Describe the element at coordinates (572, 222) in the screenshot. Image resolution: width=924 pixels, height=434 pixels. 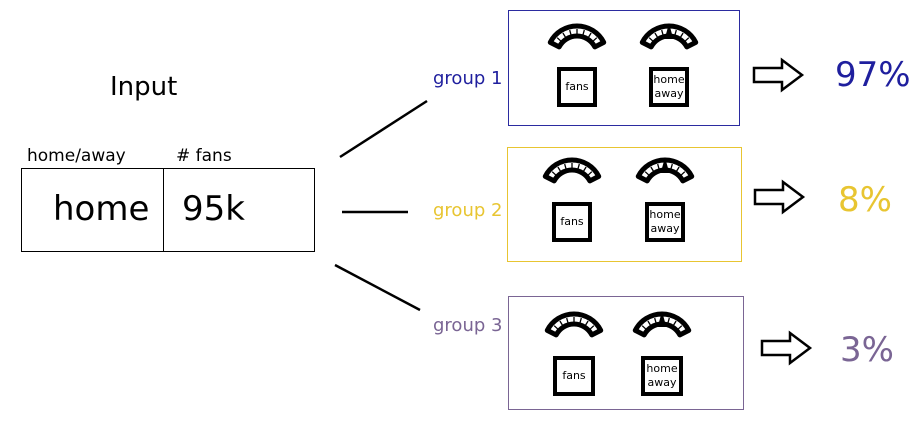
I see `meter-label-fans-2: fans` at that location.